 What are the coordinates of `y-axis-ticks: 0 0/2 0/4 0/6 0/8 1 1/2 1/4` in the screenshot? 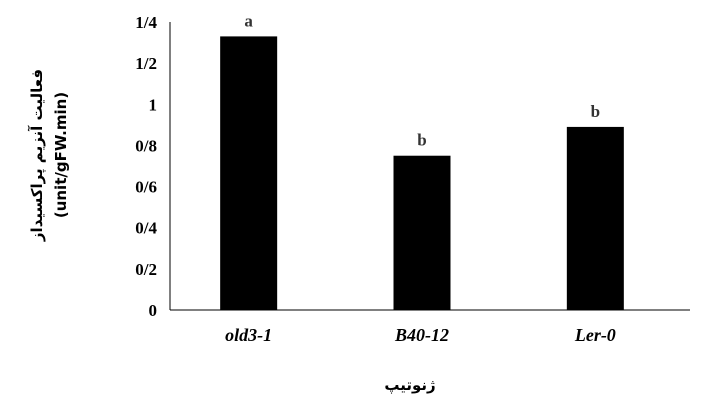 It's located at (146, 166).